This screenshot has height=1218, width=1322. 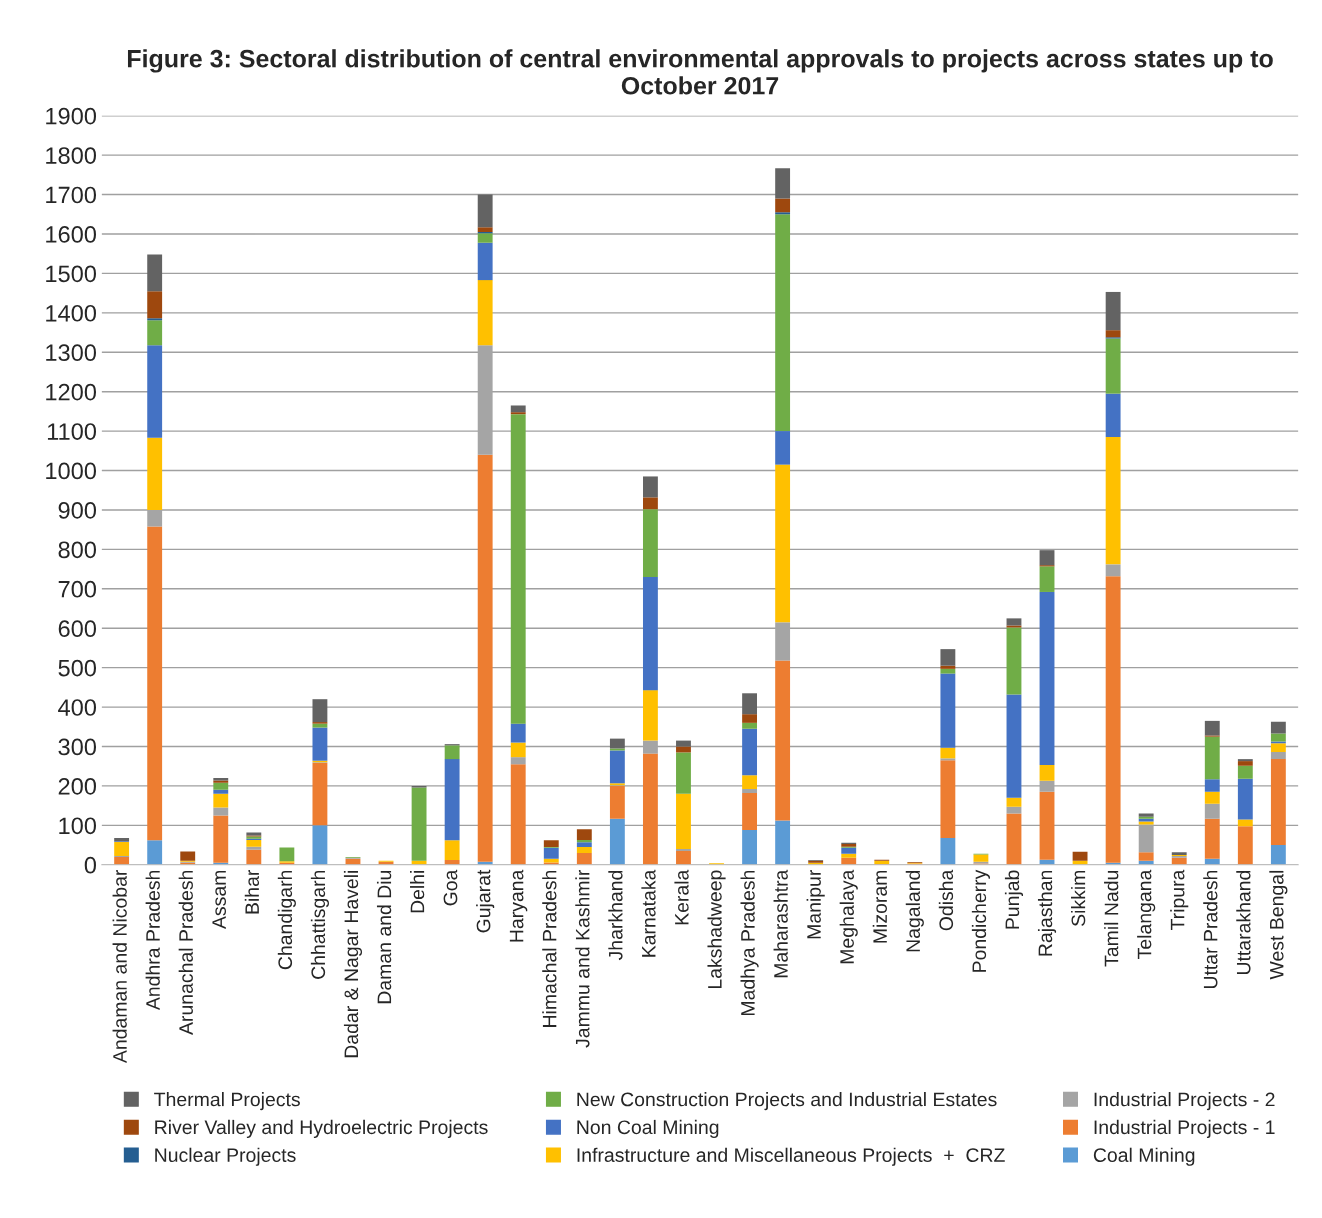 What do you see at coordinates (225, 1156) in the screenshot?
I see `legend-label: Nuclear Projects` at bounding box center [225, 1156].